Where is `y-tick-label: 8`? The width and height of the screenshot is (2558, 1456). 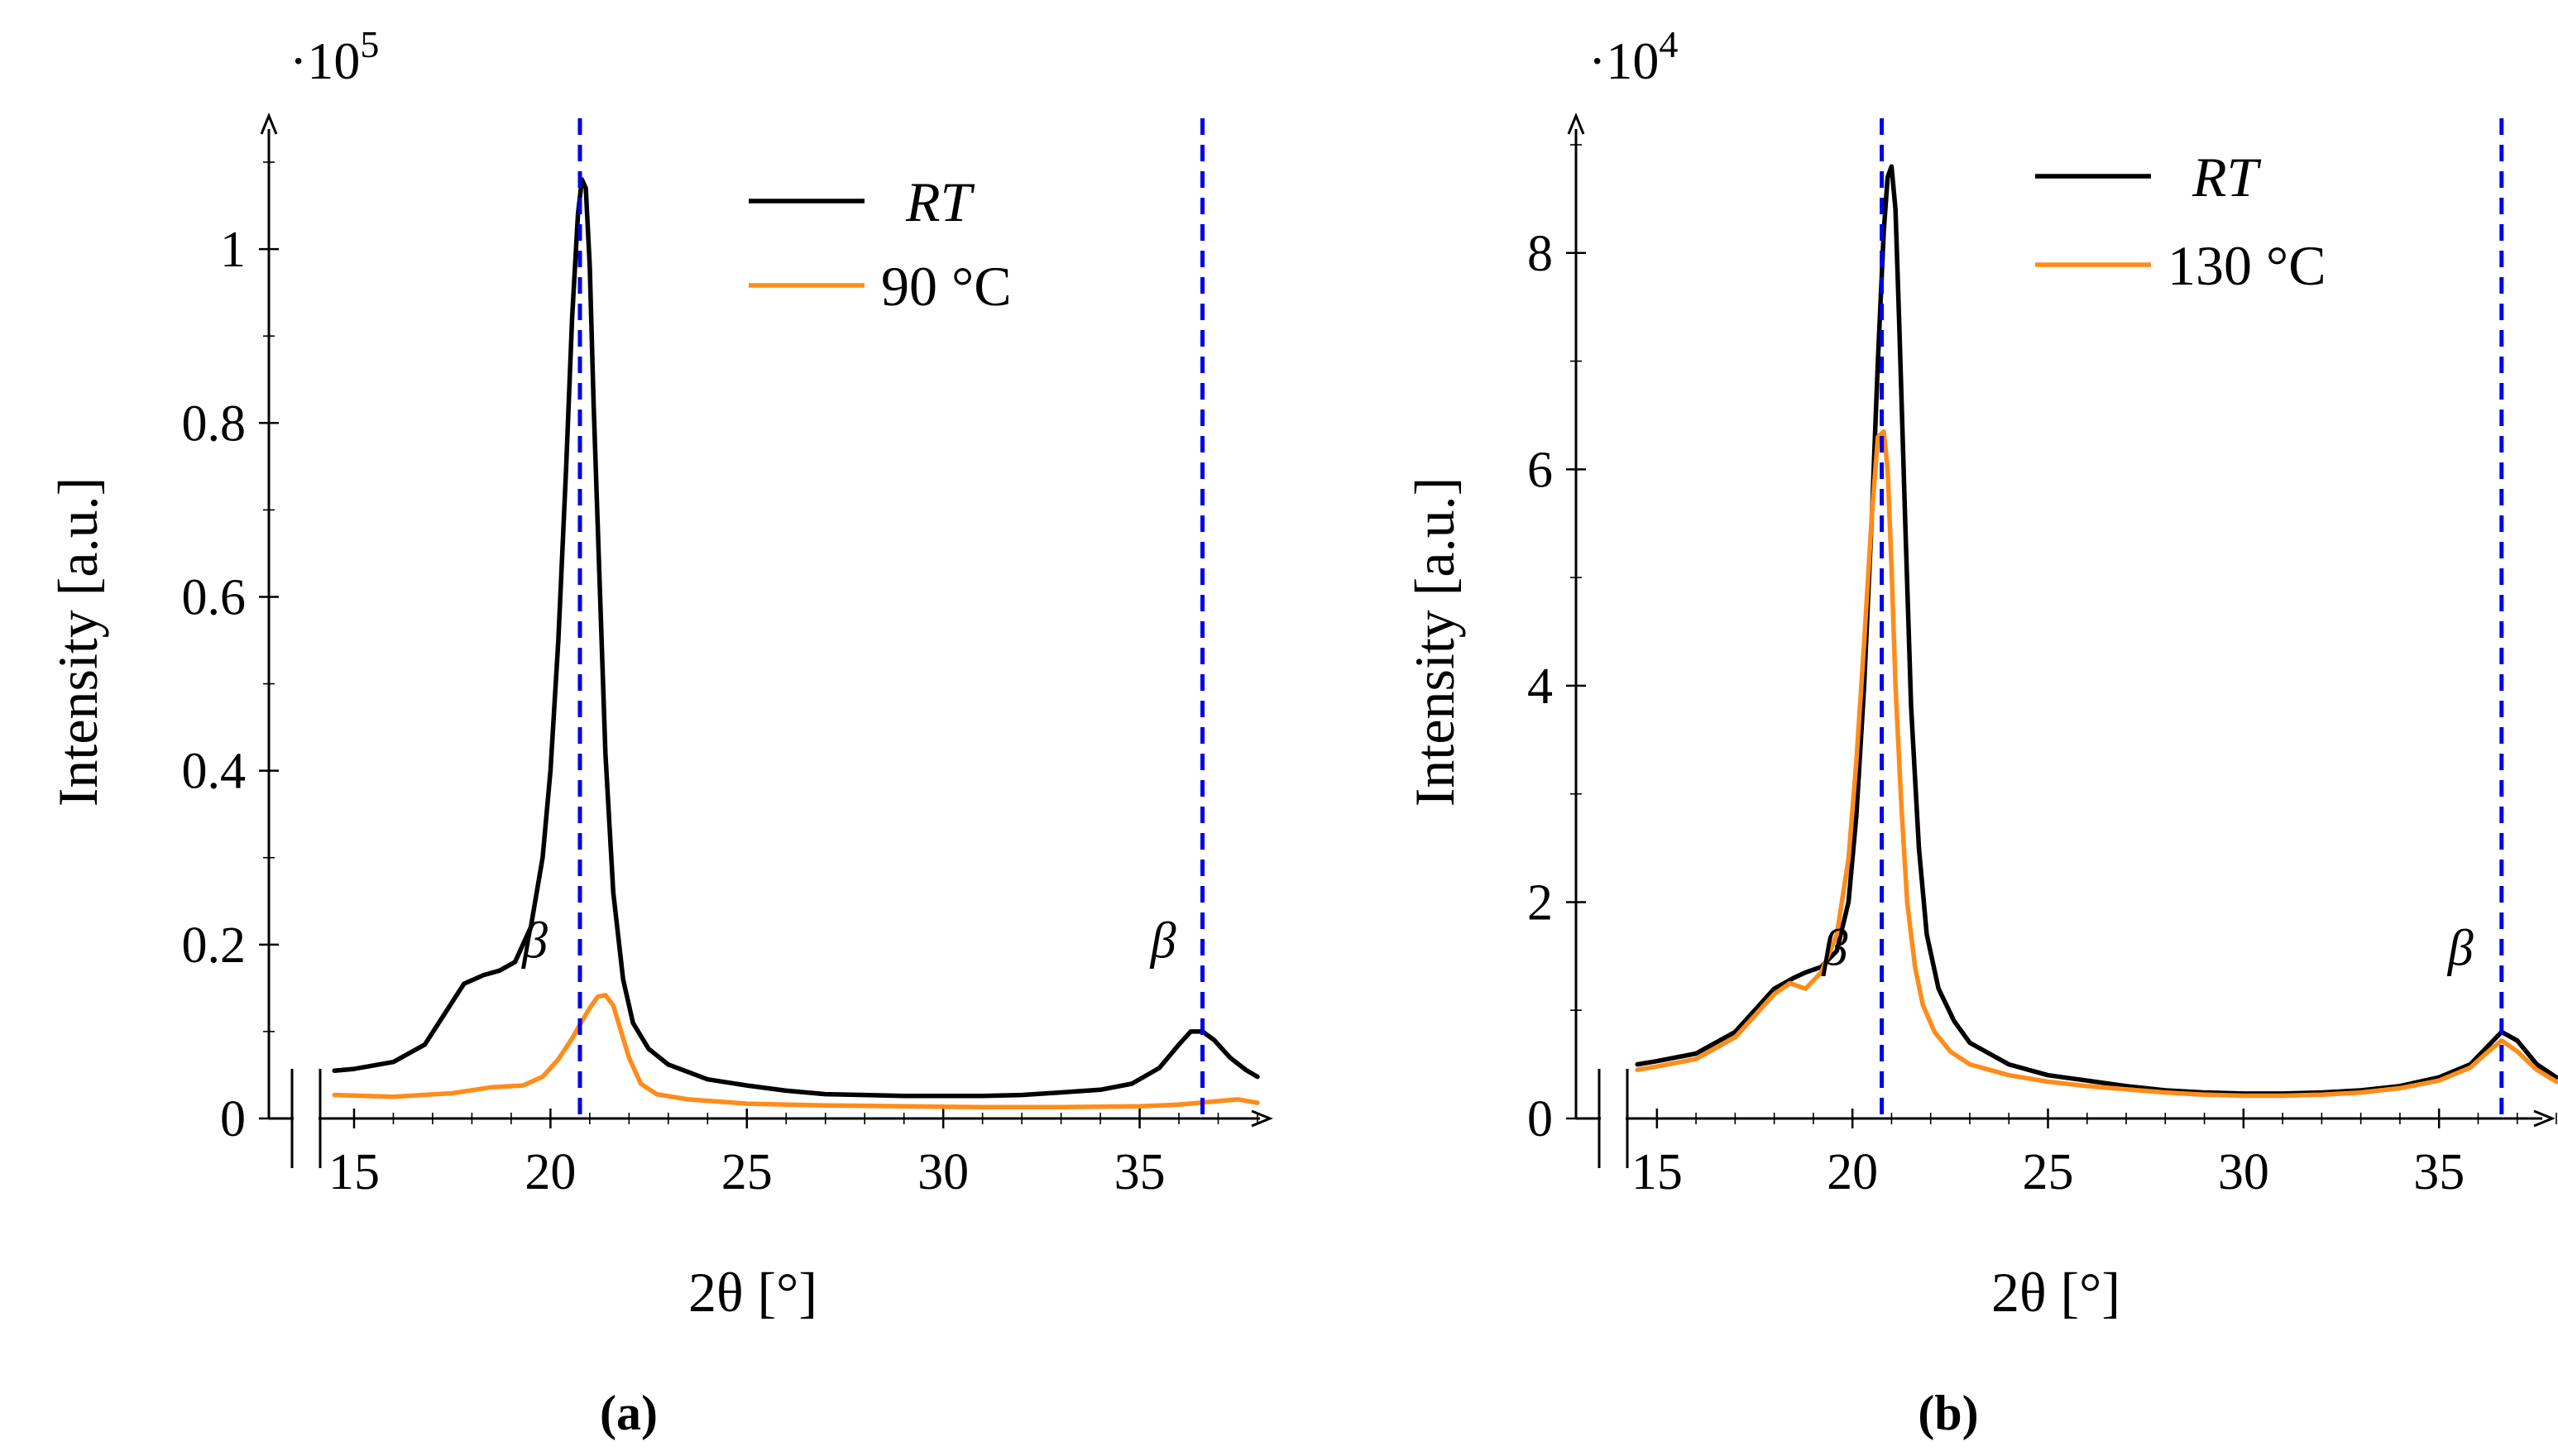 y-tick-label: 8 is located at coordinates (1540, 254).